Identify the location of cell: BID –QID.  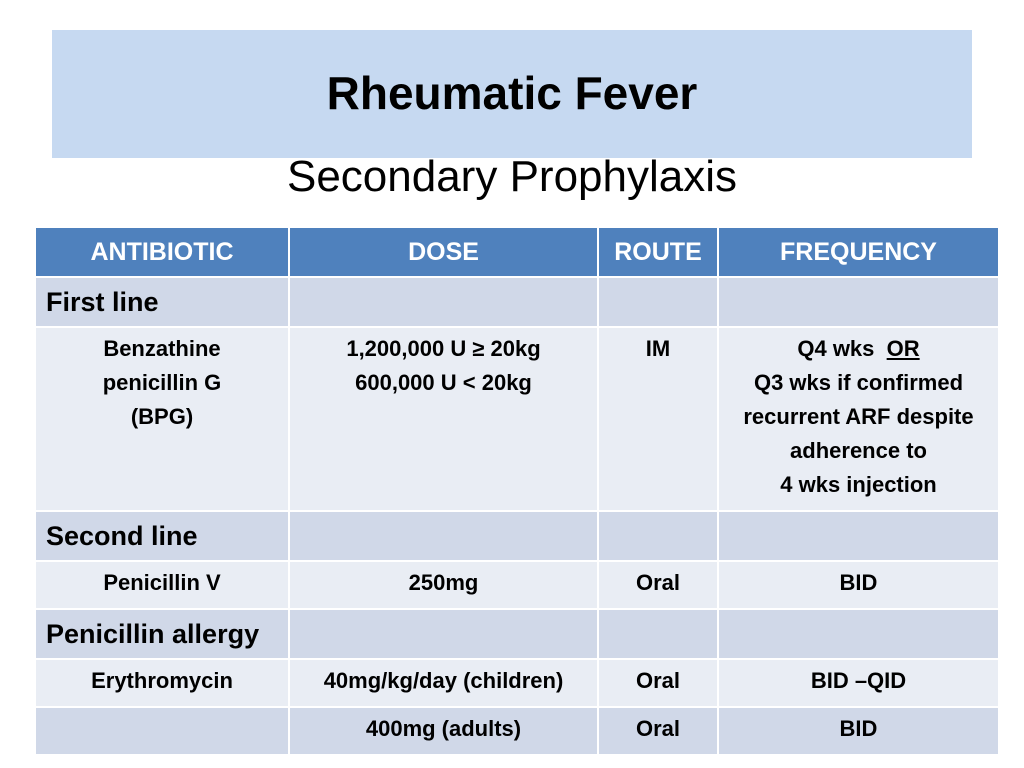
(858, 683).